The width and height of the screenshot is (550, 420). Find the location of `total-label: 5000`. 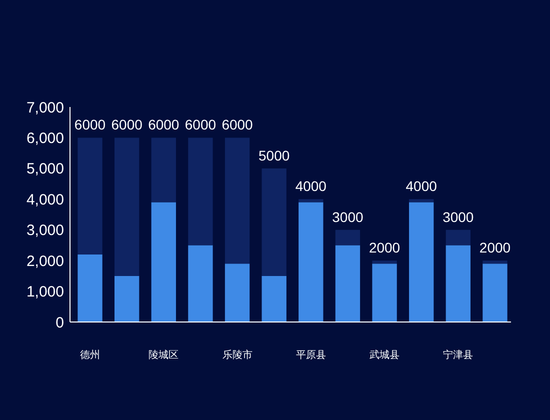

total-label: 5000 is located at coordinates (274, 155).